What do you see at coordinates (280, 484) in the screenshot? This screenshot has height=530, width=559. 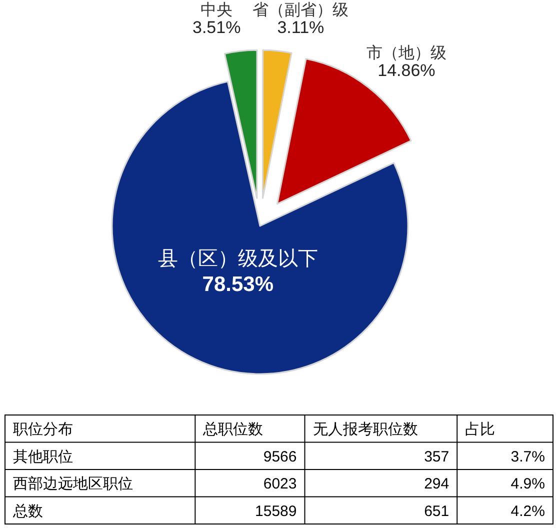 I see `cell: 6023` at bounding box center [280, 484].